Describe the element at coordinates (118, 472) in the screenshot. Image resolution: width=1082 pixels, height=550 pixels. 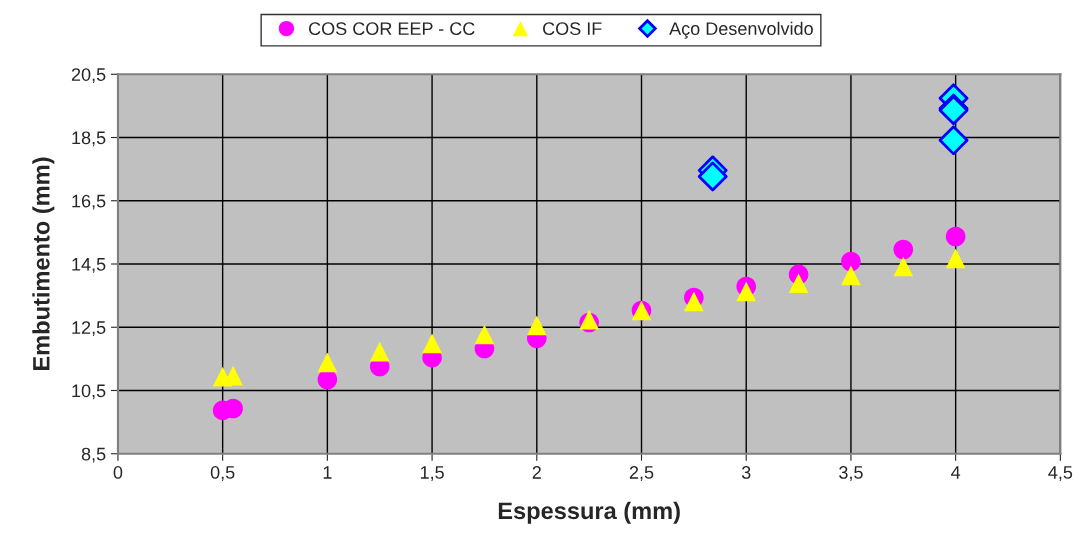
I see `x-tick-label: 0` at that location.